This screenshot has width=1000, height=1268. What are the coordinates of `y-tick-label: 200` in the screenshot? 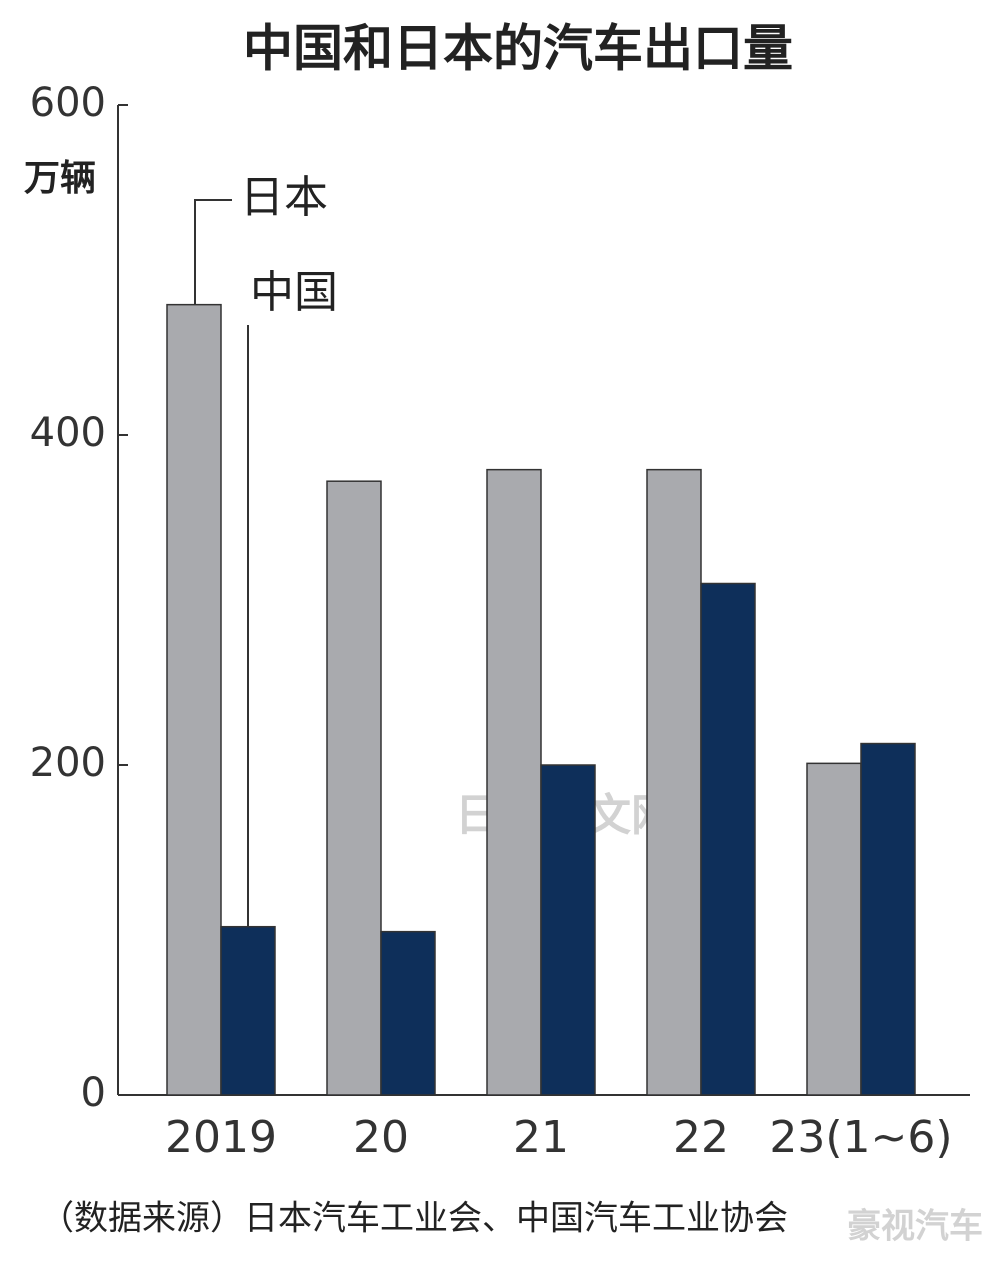 It's located at (68, 763).